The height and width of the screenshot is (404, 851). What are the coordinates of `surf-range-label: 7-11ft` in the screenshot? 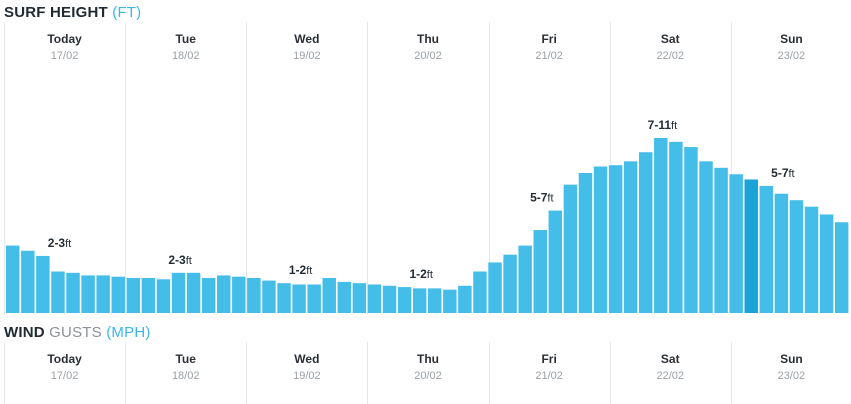 It's located at (662, 125).